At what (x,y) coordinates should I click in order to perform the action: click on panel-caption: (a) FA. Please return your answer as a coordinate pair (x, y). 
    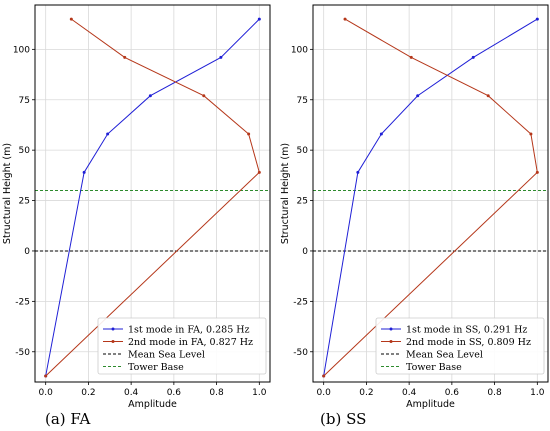
    Looking at the image, I should click on (68, 419).